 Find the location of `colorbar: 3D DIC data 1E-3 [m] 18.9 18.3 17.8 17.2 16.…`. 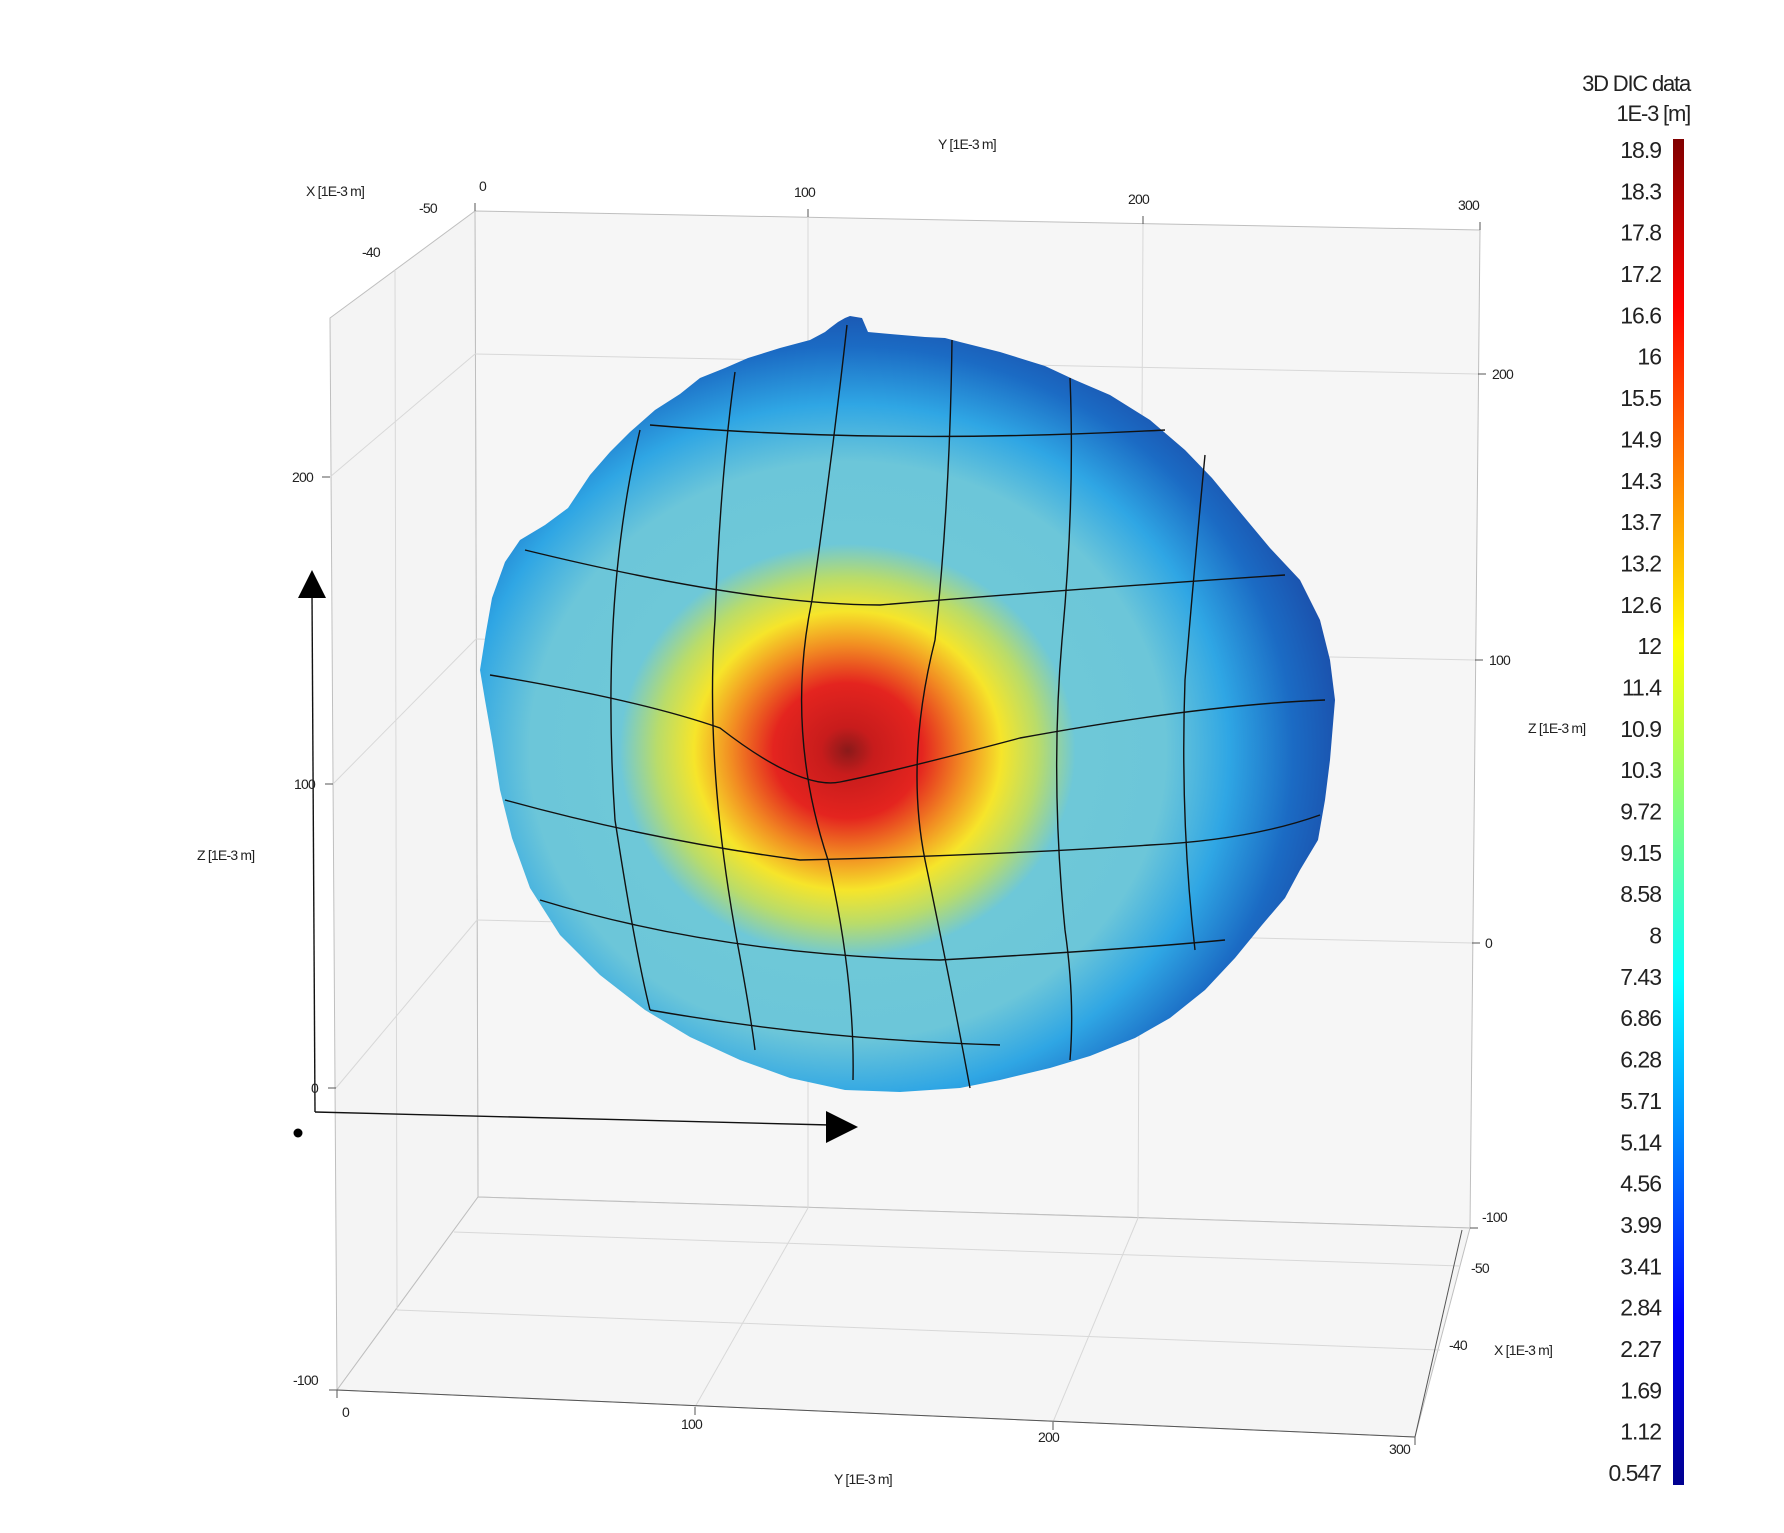

colorbar: 3D DIC data 1E-3 [m] 18.9 18.3 17.8 17.2 16.… is located at coordinates (1637, 778).